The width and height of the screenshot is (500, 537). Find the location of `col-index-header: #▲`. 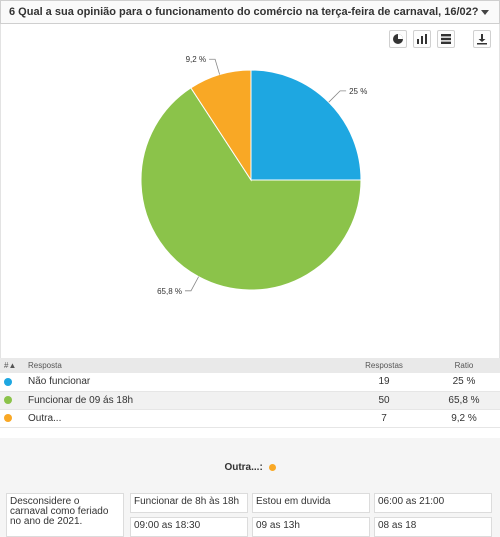

col-index-header: #▲ is located at coordinates (10, 365).